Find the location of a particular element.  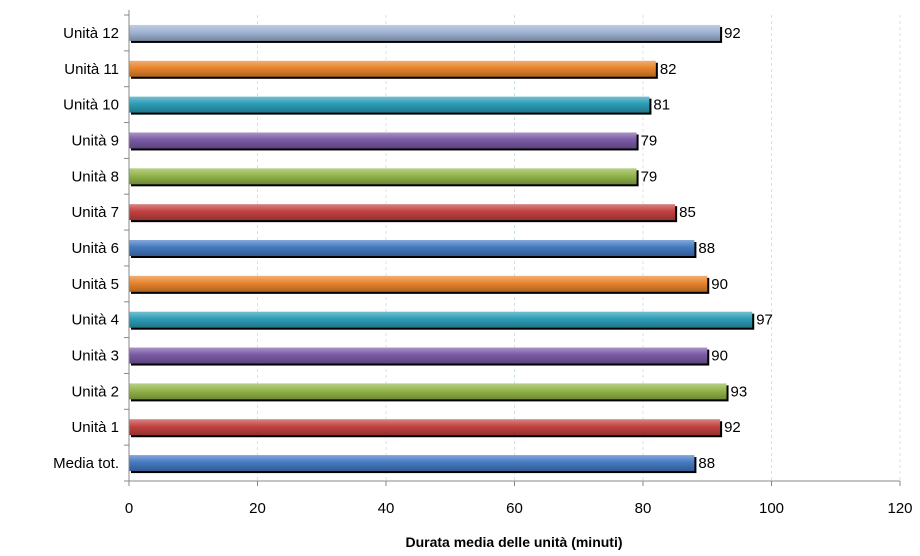

data-label: 85 is located at coordinates (687, 212).